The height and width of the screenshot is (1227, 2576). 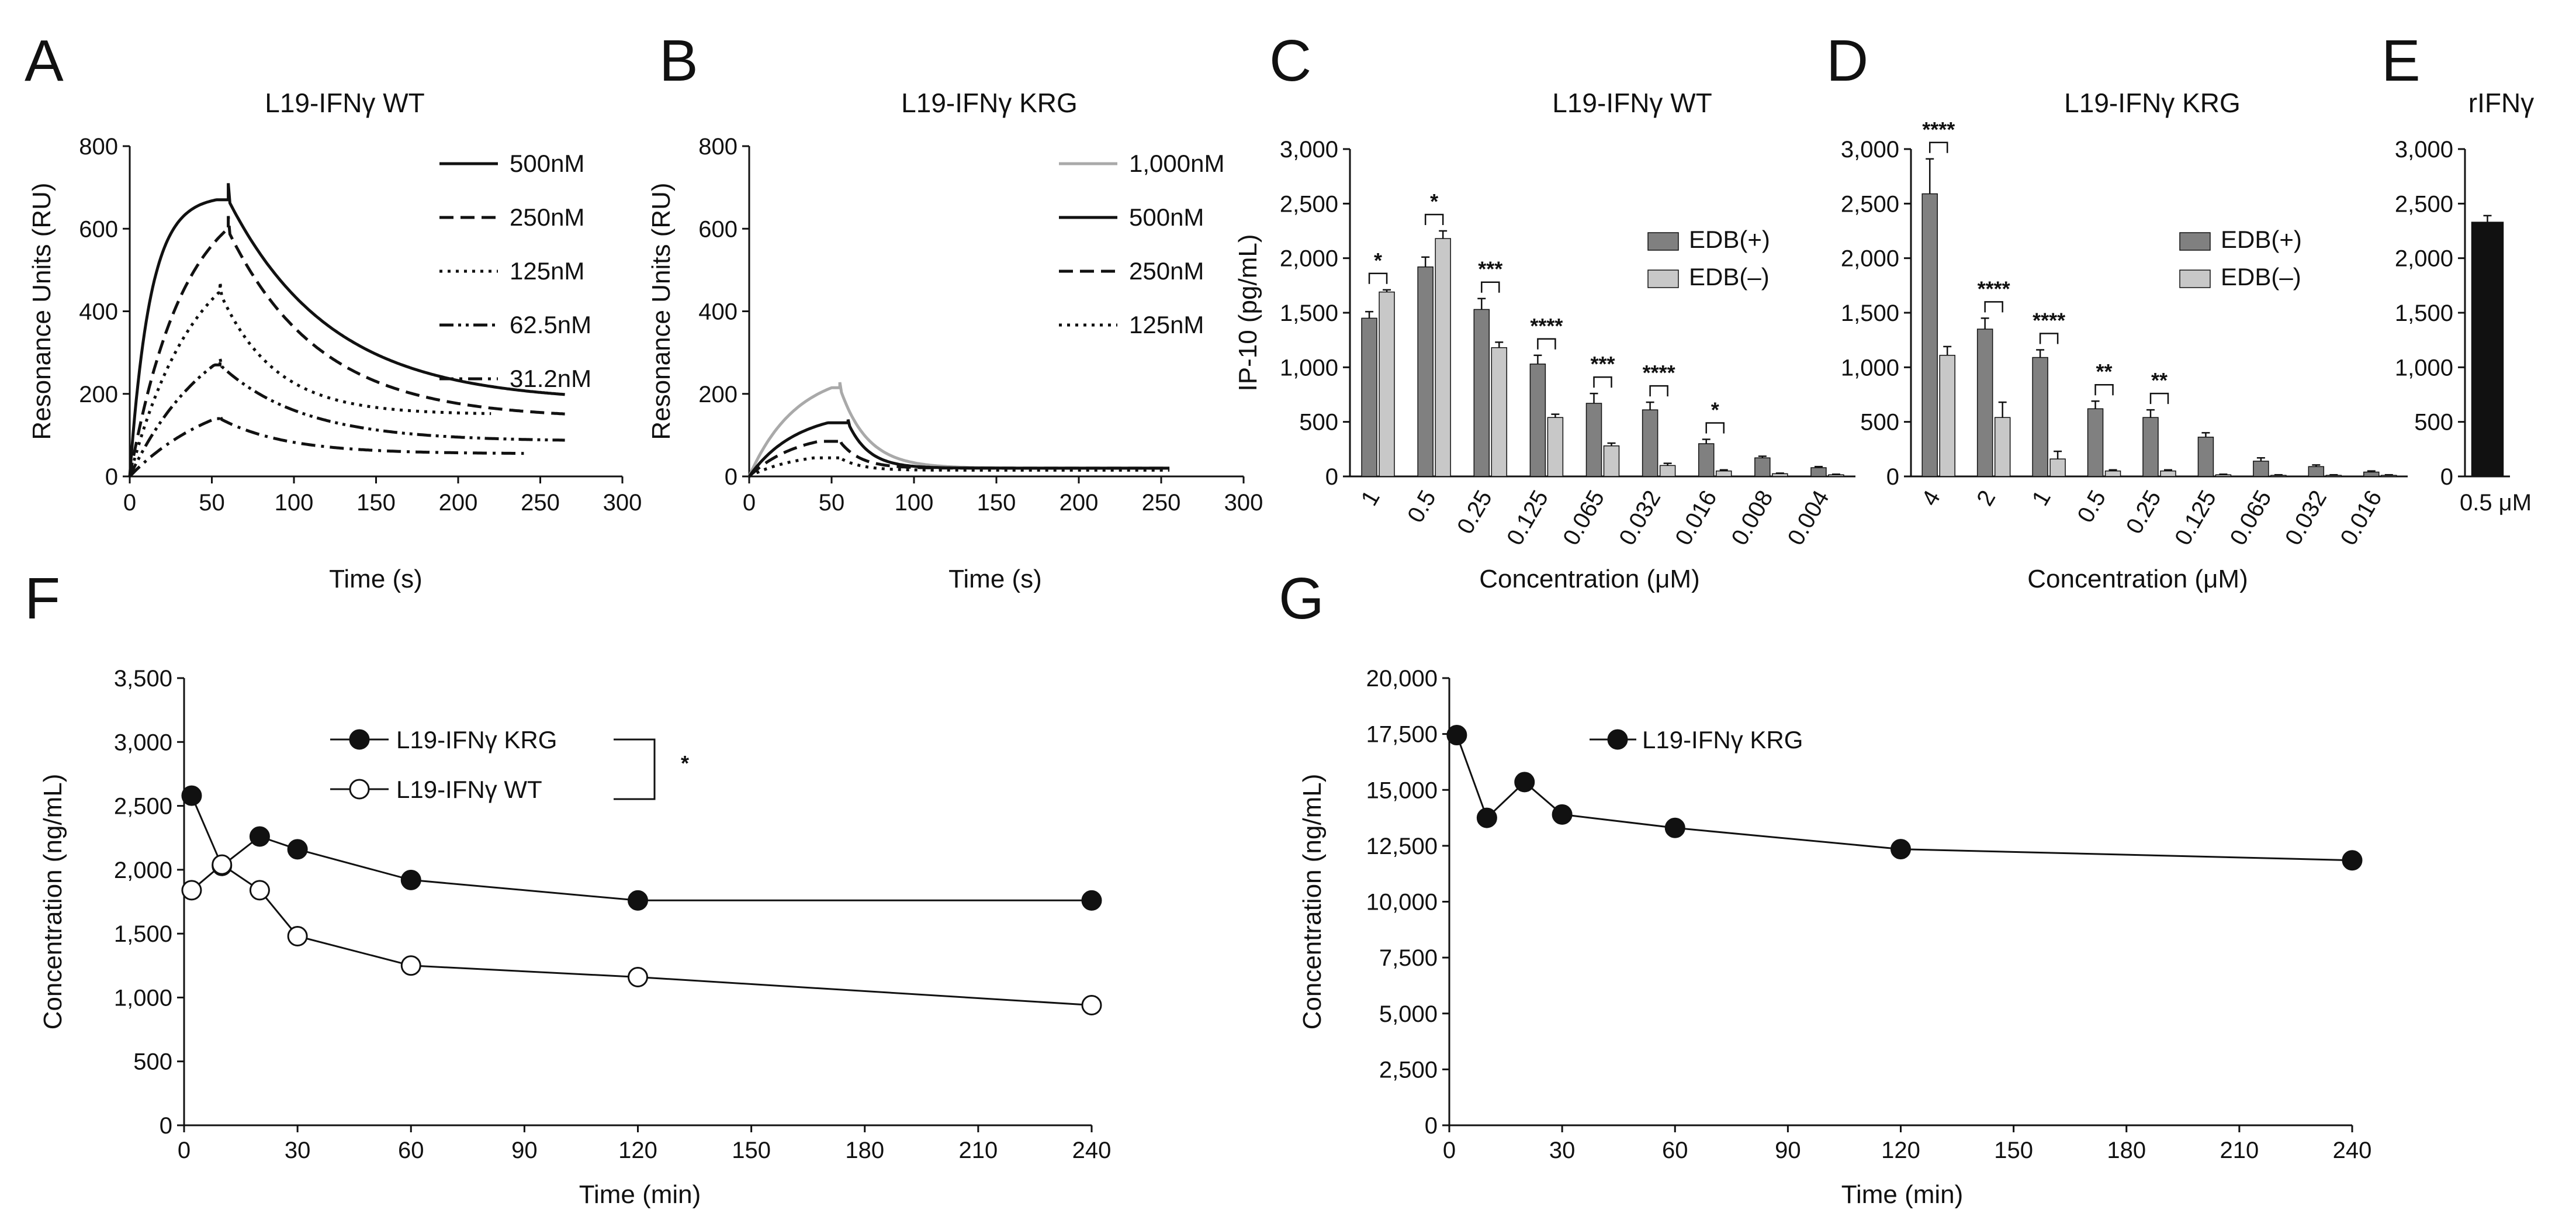 I want to click on legend-label-A: 125nM, so click(x=547, y=271).